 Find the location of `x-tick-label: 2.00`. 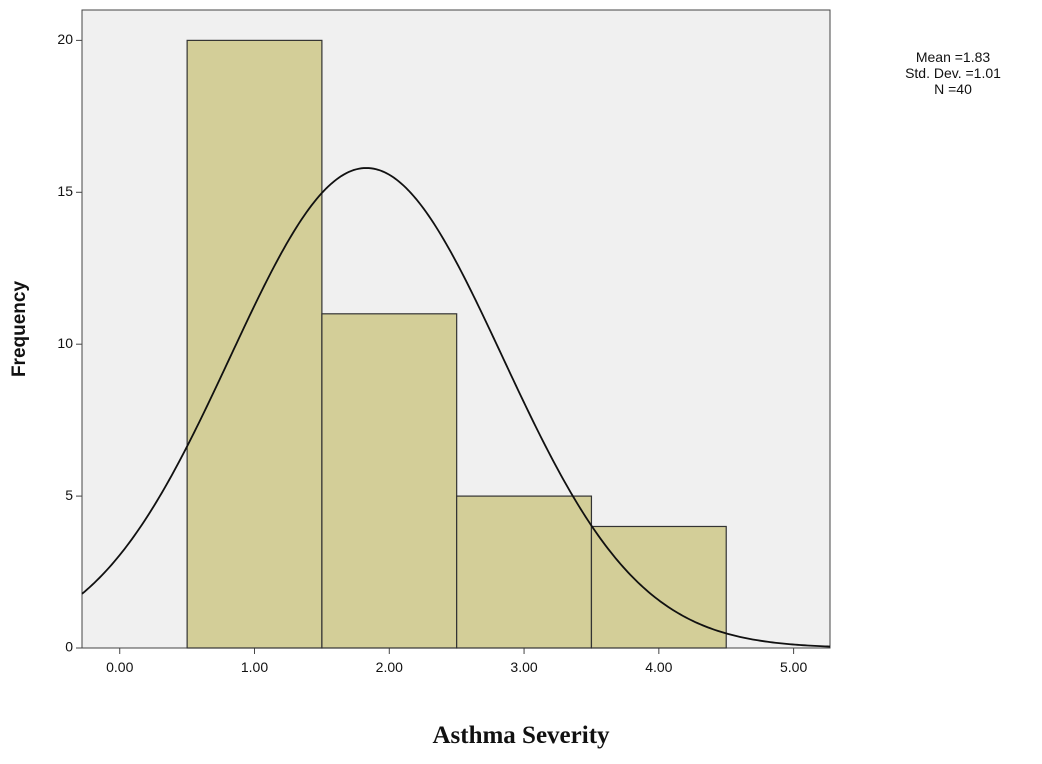

x-tick-label: 2.00 is located at coordinates (389, 667).